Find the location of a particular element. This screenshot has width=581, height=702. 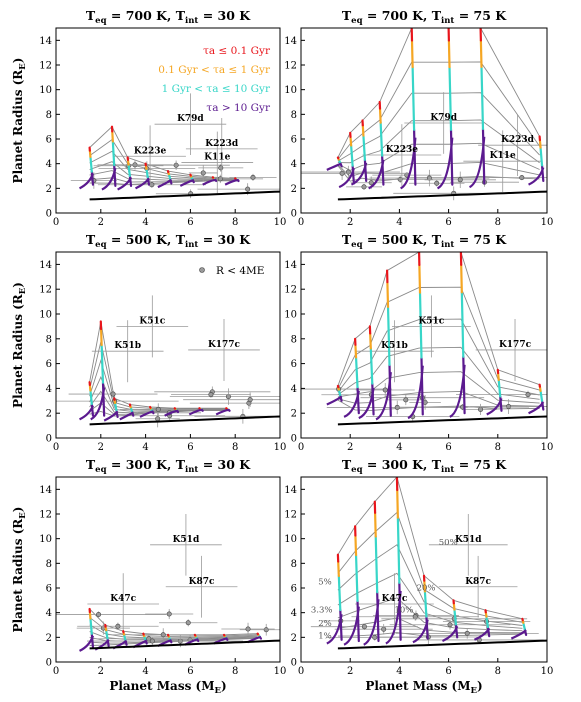

planet-label: K87c is located at coordinates (478, 582).